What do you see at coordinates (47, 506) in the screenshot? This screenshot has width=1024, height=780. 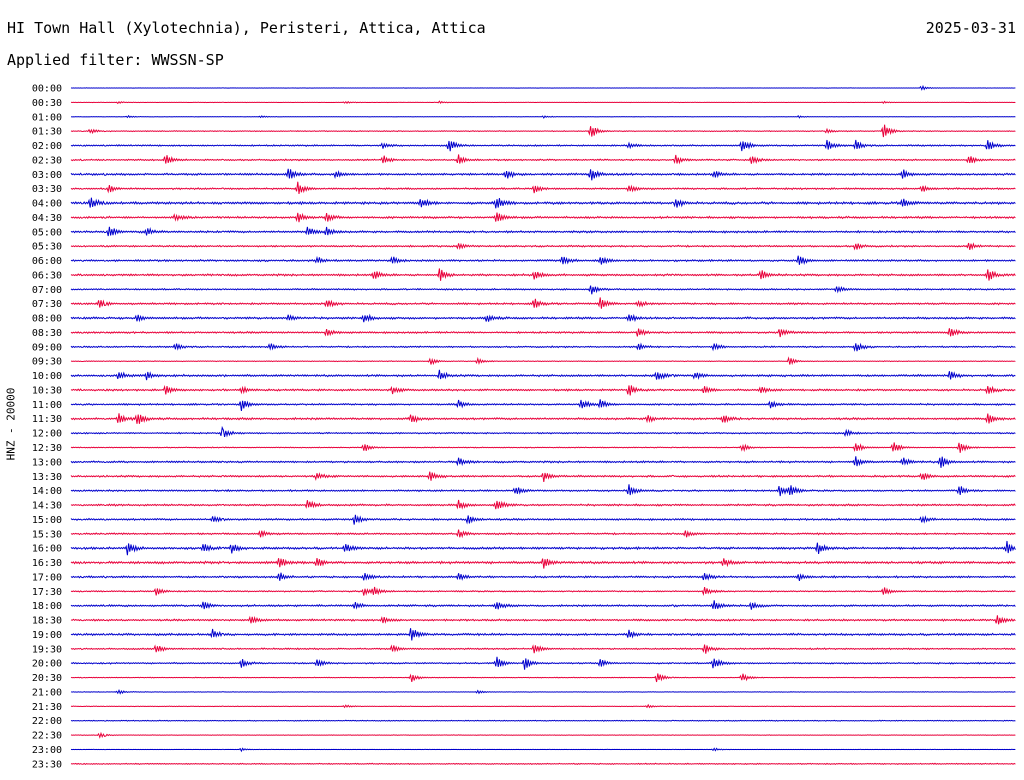 I see `time-label-1430: 14:30` at bounding box center [47, 506].